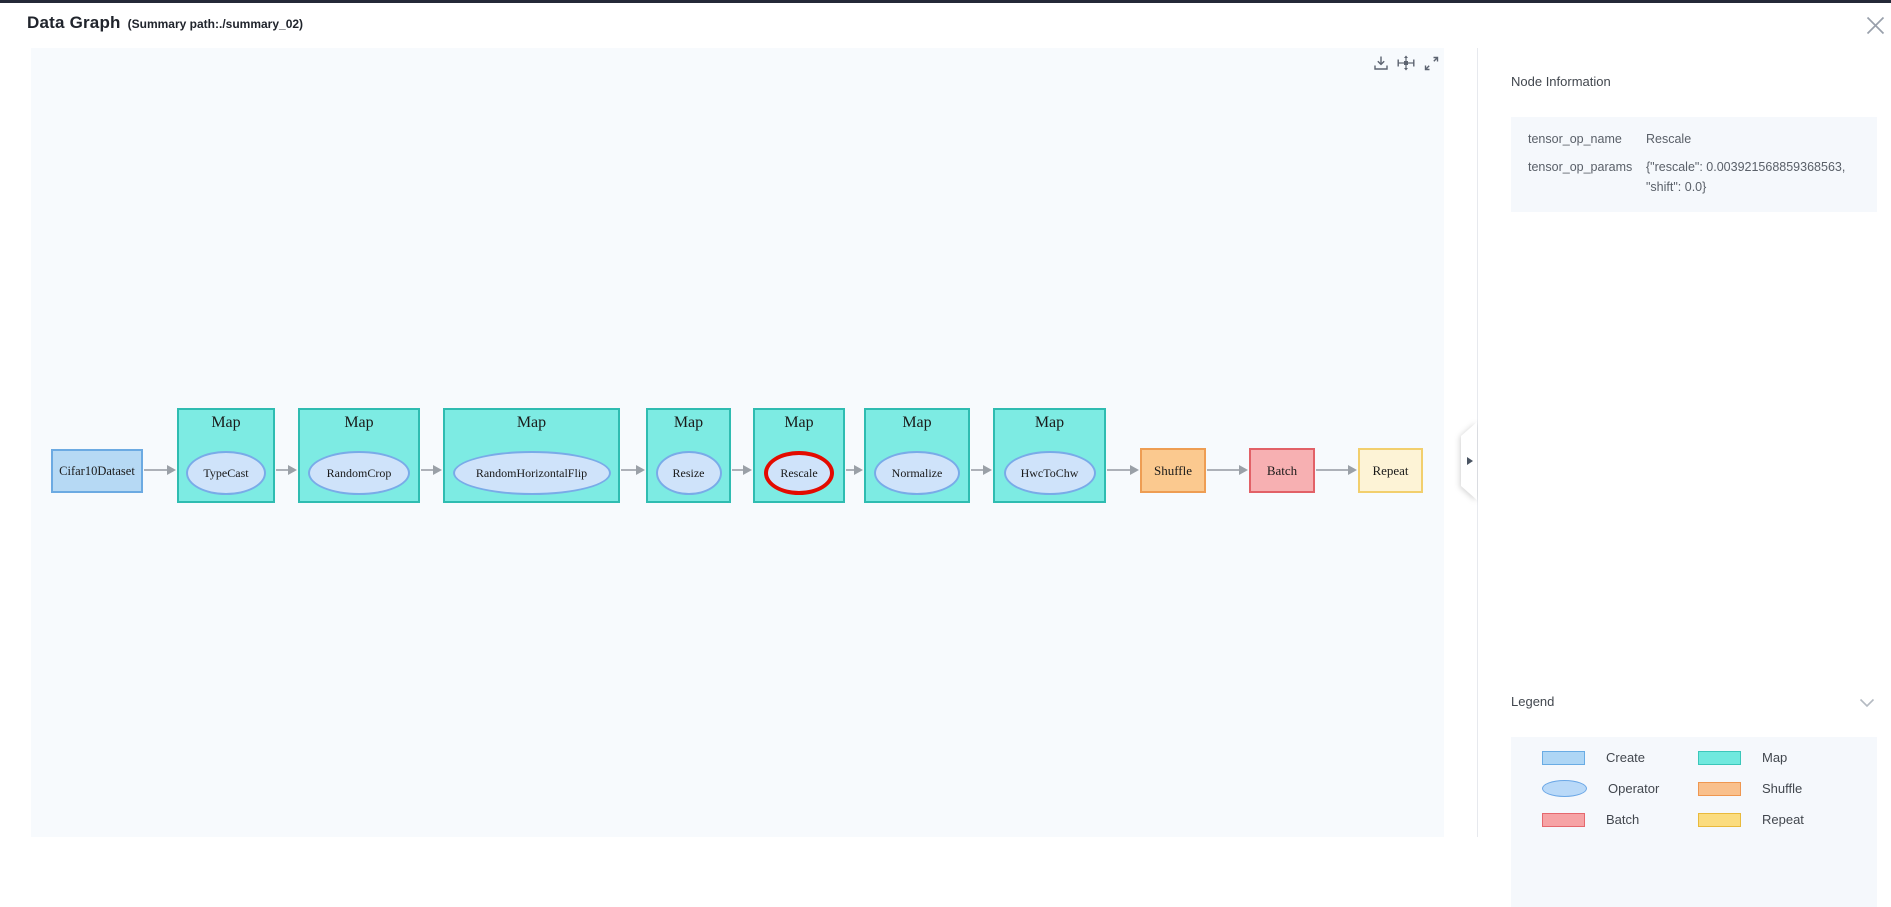 The image size is (1891, 907). I want to click on graph-node-randomhorizontalflip: Map RandomHorizontalFlip, so click(531, 455).